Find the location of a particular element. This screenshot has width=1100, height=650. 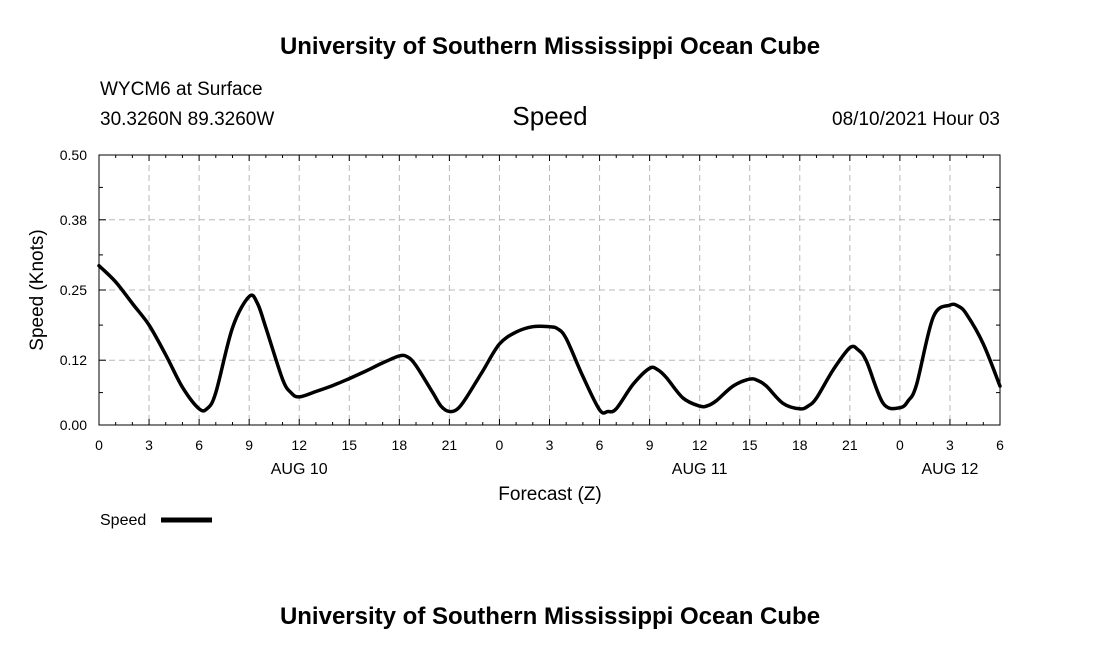

y-tick-label: 0.50 is located at coordinates (73, 155).